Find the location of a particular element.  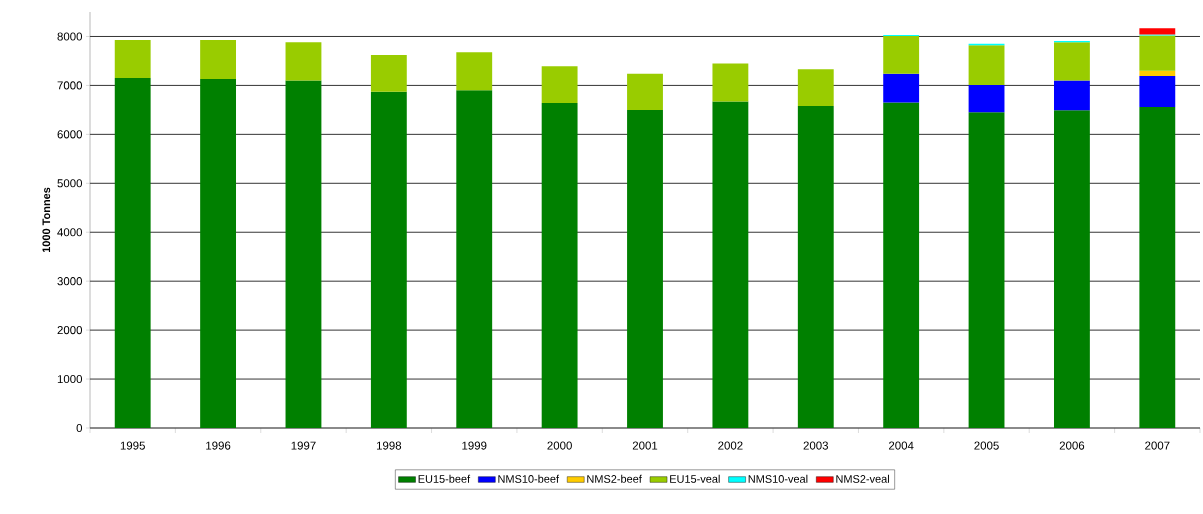

x-tick-label: 1998 is located at coordinates (389, 445).